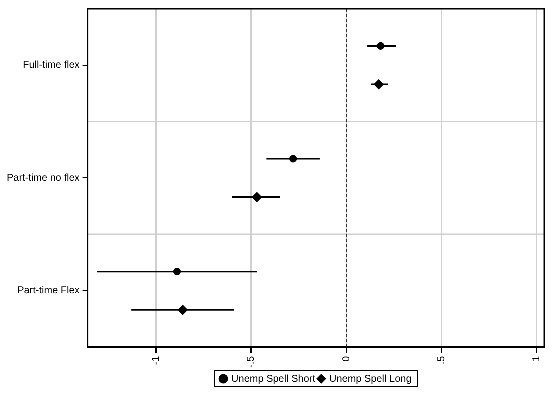 This screenshot has height=400, width=552. What do you see at coordinates (156, 361) in the screenshot?
I see `x-tick-label: -1` at bounding box center [156, 361].